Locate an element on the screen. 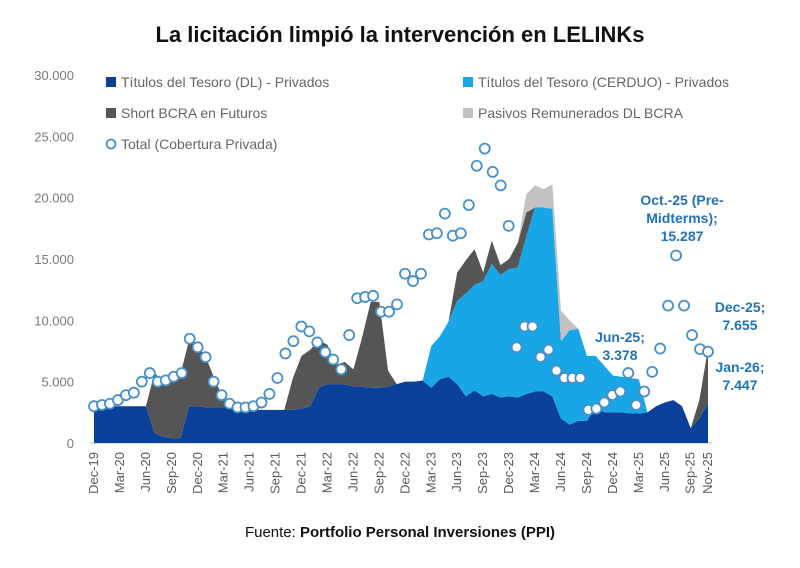 This screenshot has width=800, height=568. x-tick-label: Jun-21 is located at coordinates (249, 472).